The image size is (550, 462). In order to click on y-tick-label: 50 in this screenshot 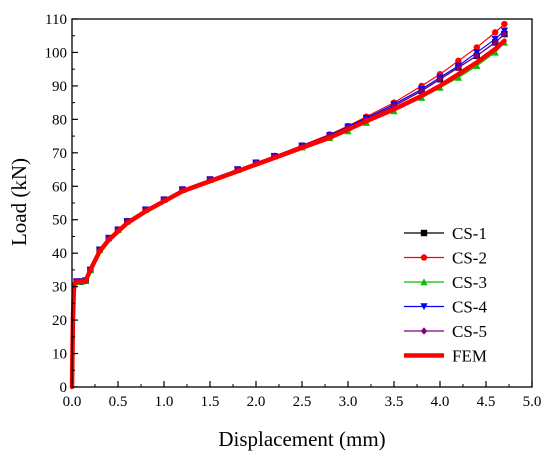, I will do `click(59, 221)`.